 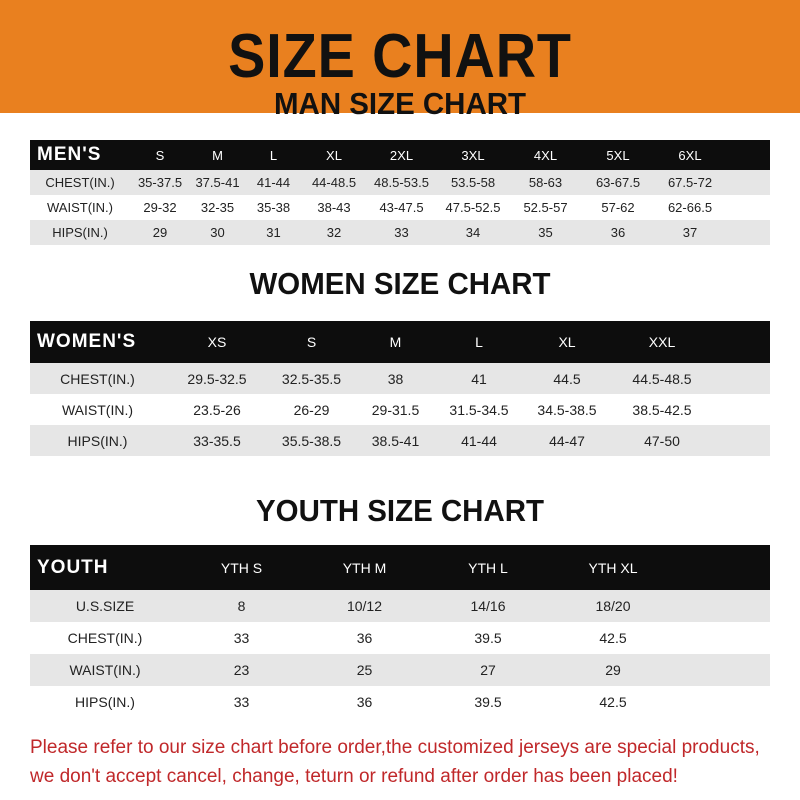 What do you see at coordinates (488, 670) in the screenshot?
I see `measurement-cell: 27` at bounding box center [488, 670].